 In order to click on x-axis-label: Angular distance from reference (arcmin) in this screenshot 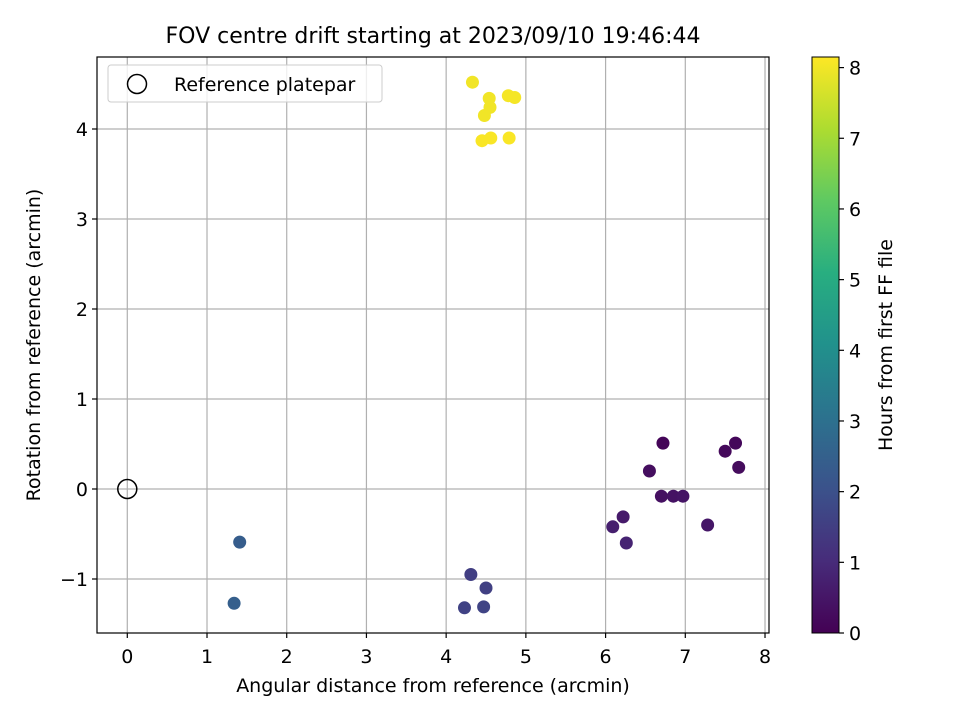, I will do `click(433, 686)`.